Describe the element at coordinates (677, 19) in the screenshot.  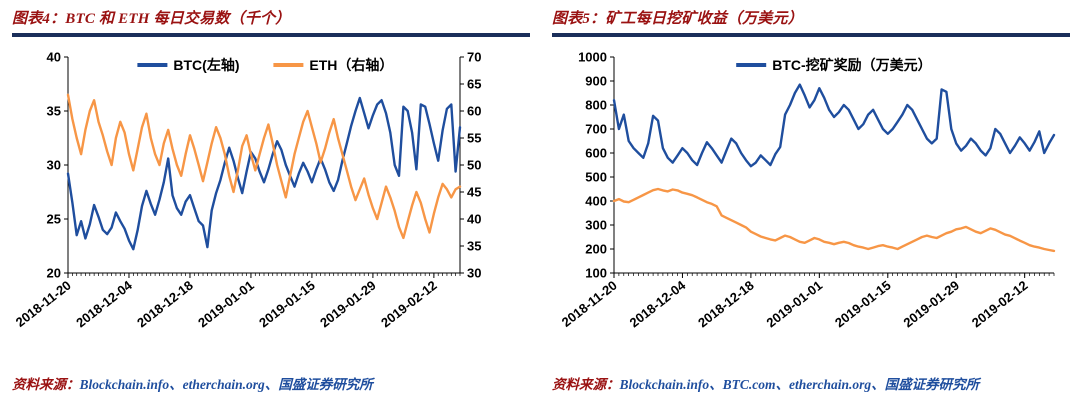
I see `chart-title-figure-5: 图表5：矿工每日挖矿收益（万美元）` at that location.